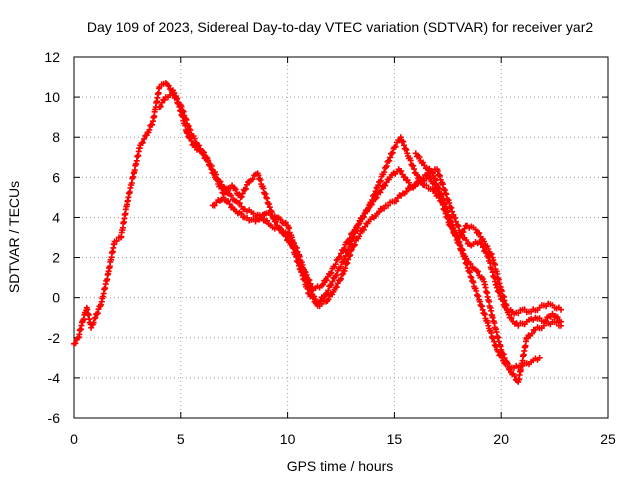  I want to click on x-tick-label: 25, so click(608, 439).